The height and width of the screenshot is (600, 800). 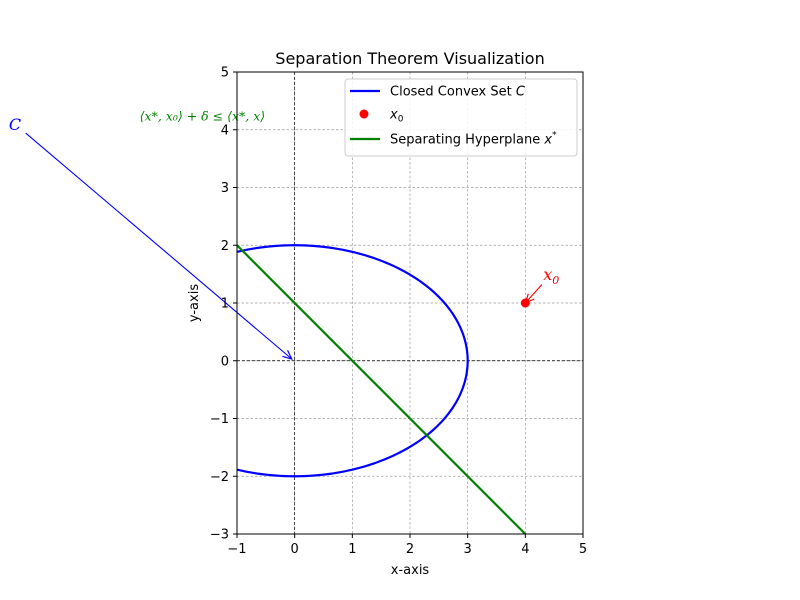 What do you see at coordinates (219, 535) in the screenshot?
I see `y-tick-label: −3` at bounding box center [219, 535].